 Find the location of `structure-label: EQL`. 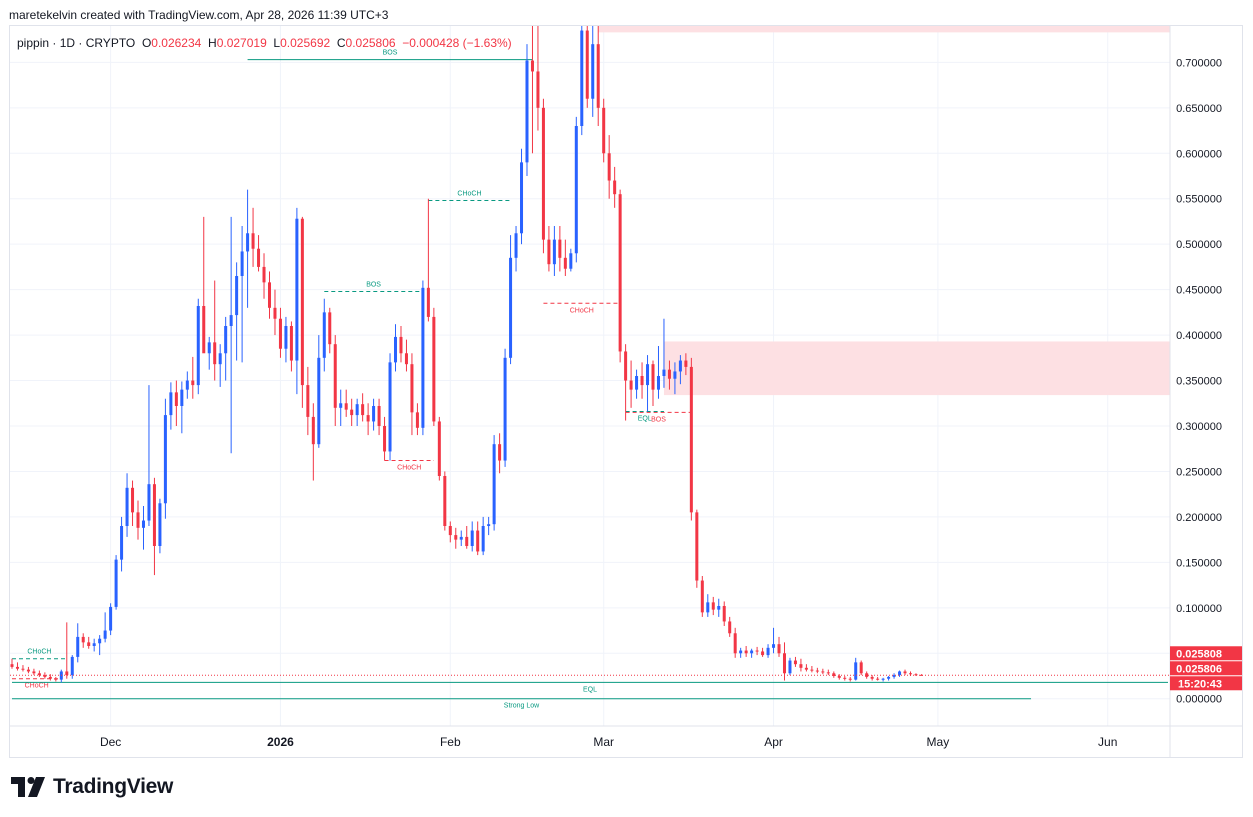

structure-label: EQL is located at coordinates (590, 689).